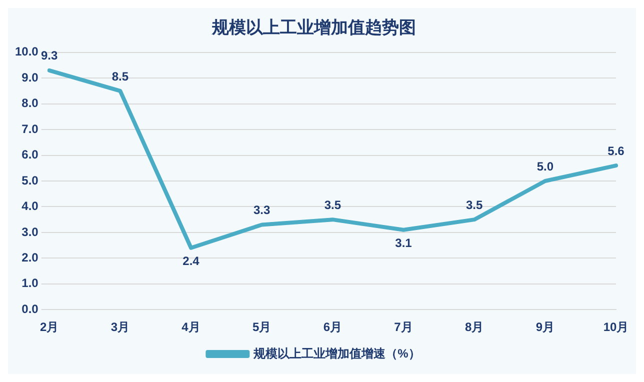 The height and width of the screenshot is (382, 644). I want to click on data-label: 8.5, so click(120, 76).